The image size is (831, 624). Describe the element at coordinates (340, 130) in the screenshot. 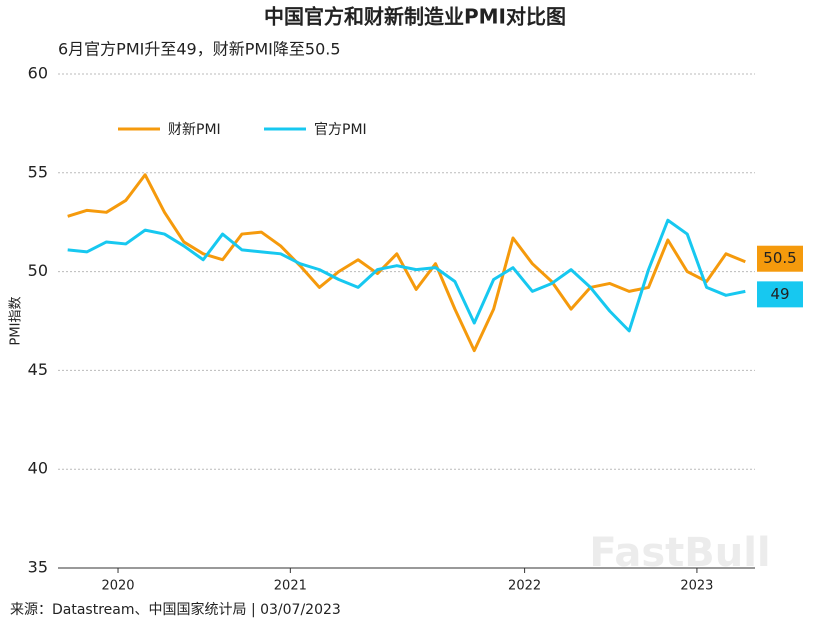

I see `legend-label: 官方PMI` at that location.